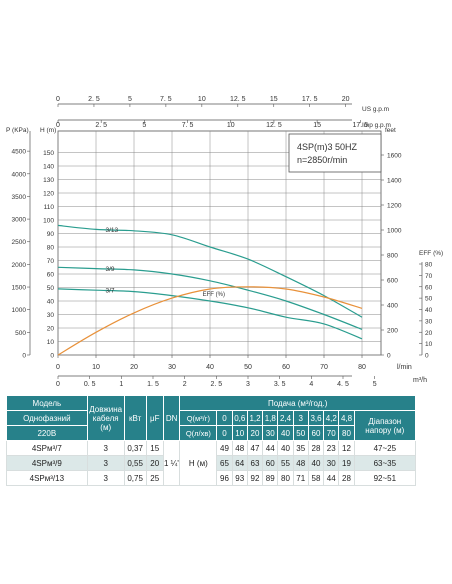  I want to click on head-cell: 96, so click(224, 478).